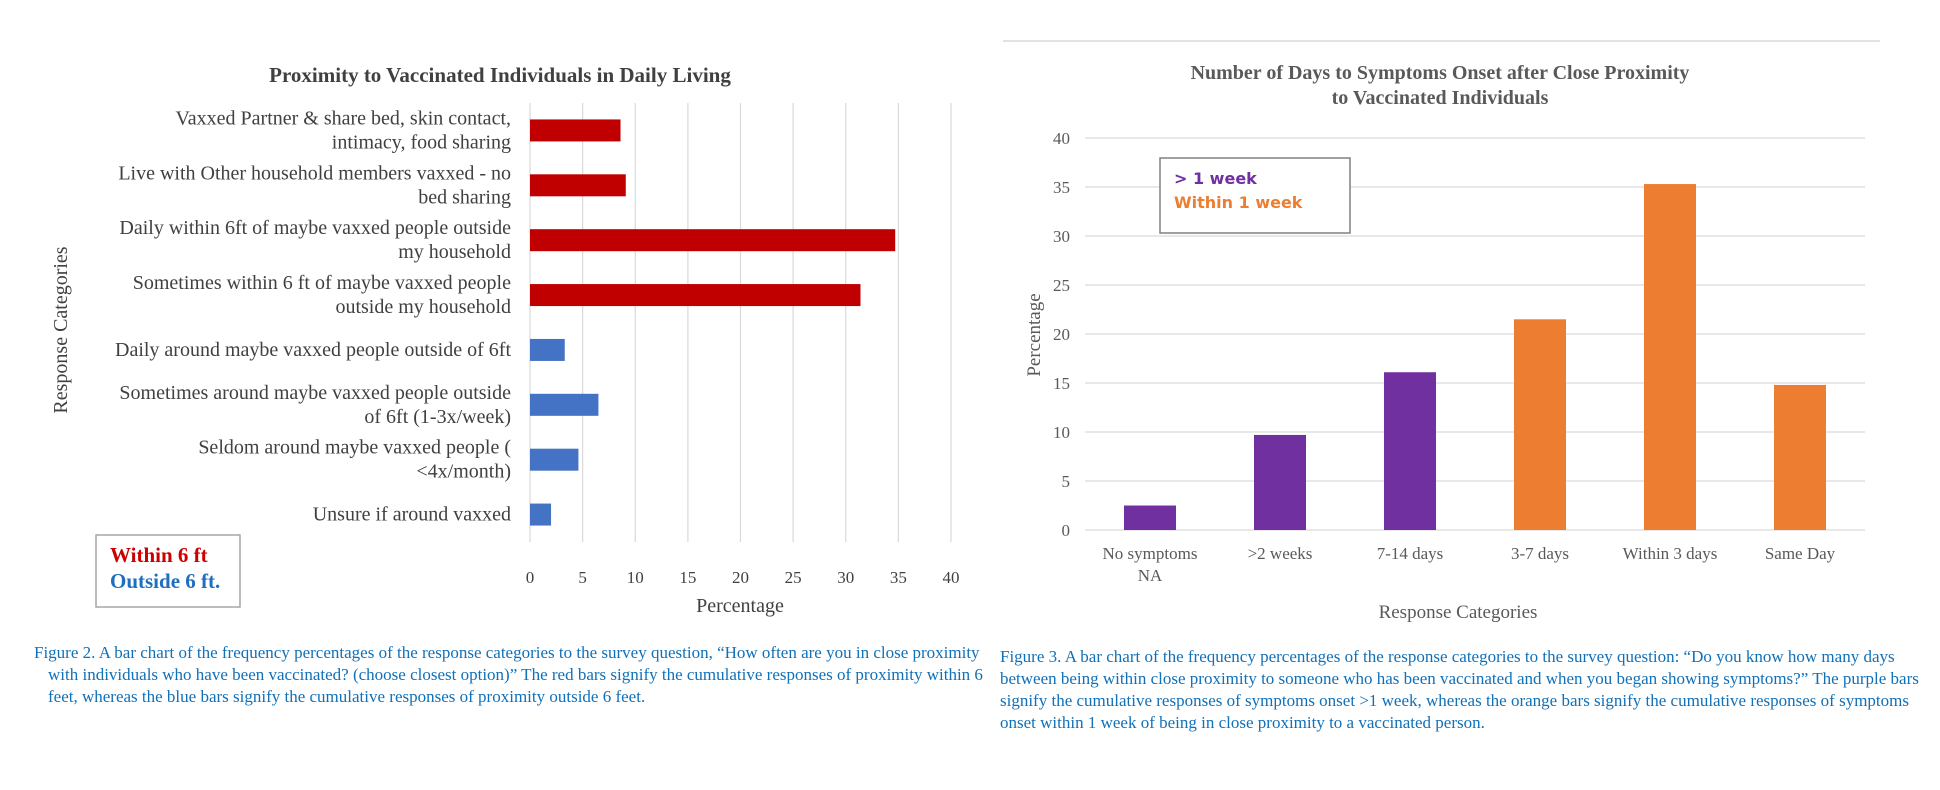 The image size is (1940, 790). I want to click on legend-outside-6ft: Outside 6 ft., so click(165, 581).